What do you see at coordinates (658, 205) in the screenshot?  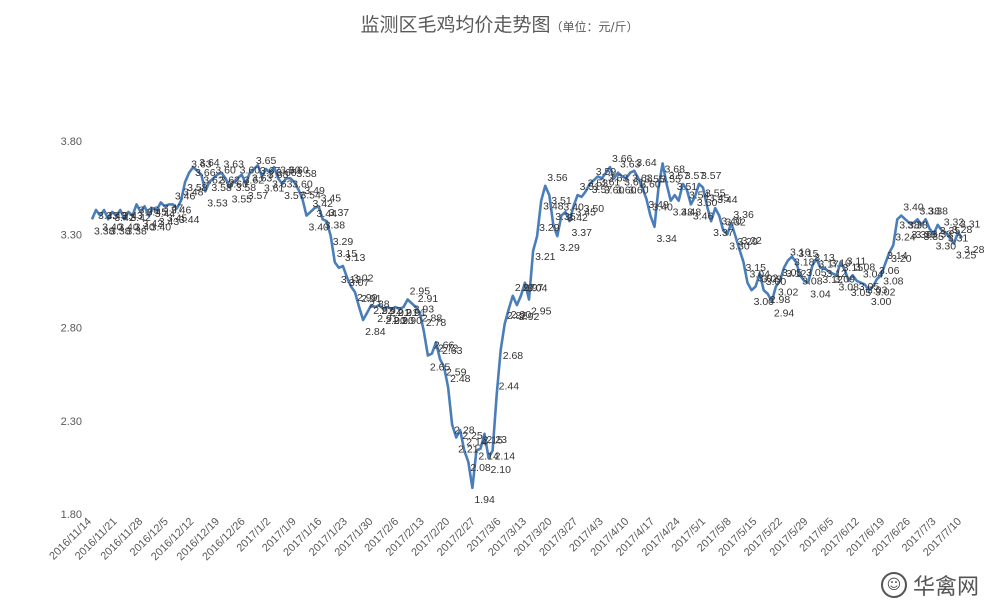 I see `data-label: 3.49` at bounding box center [658, 205].